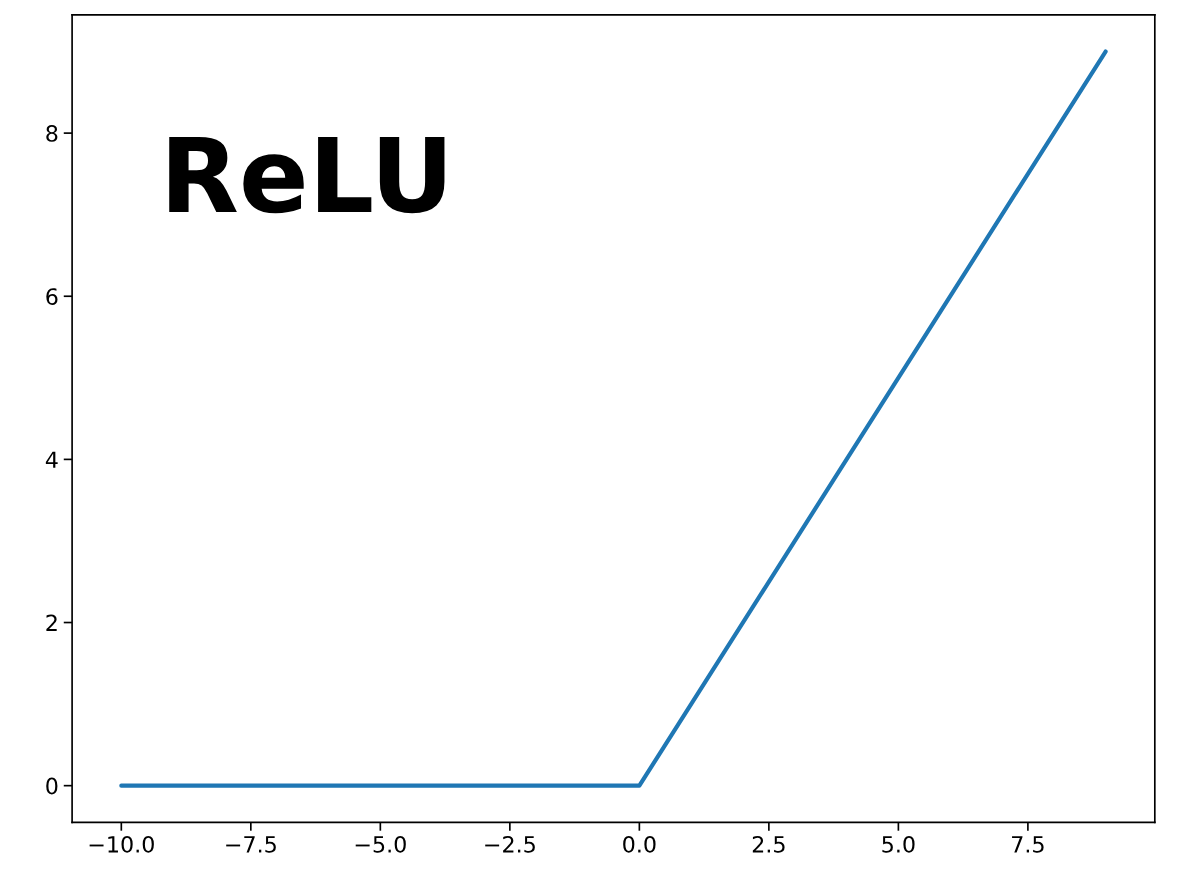 This screenshot has width=1182, height=873. Describe the element at coordinates (307, 175) in the screenshot. I see `annotation: ReLU` at that location.